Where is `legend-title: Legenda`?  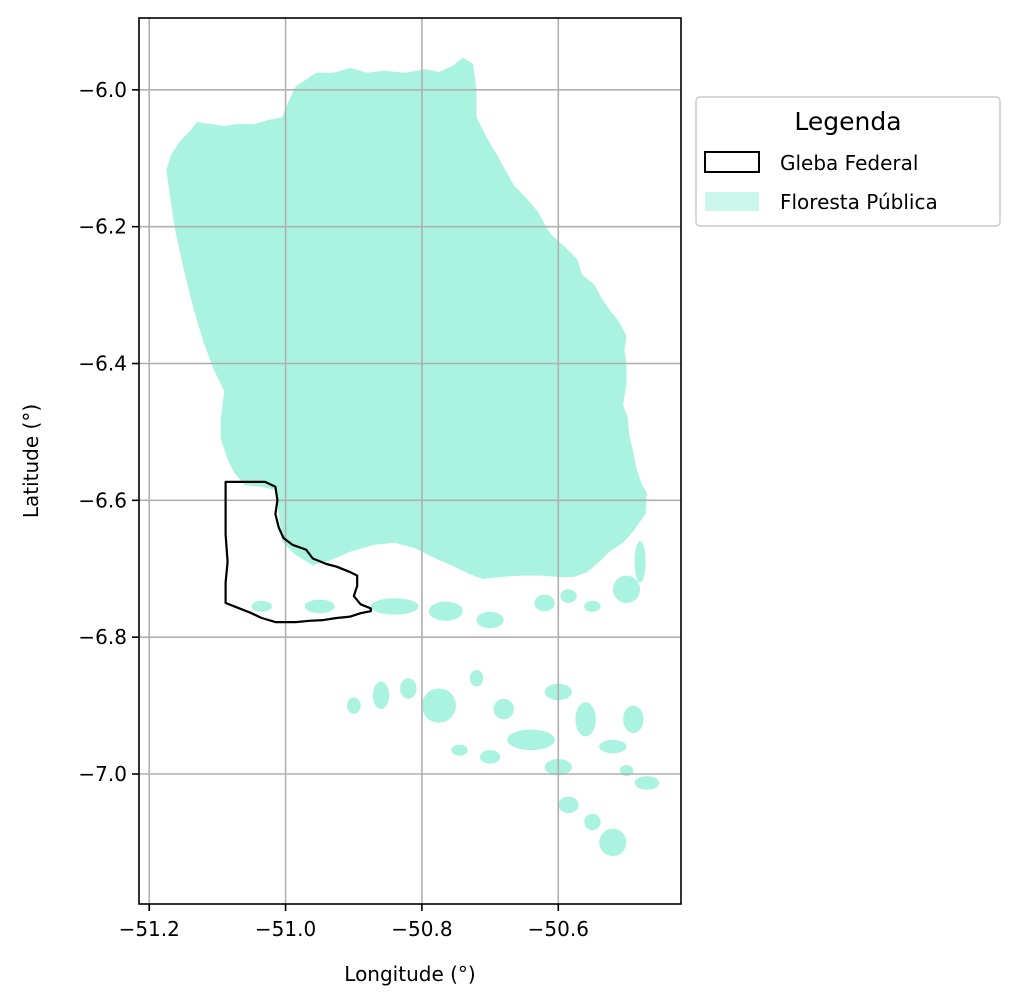
legend-title: Legenda is located at coordinates (847, 121).